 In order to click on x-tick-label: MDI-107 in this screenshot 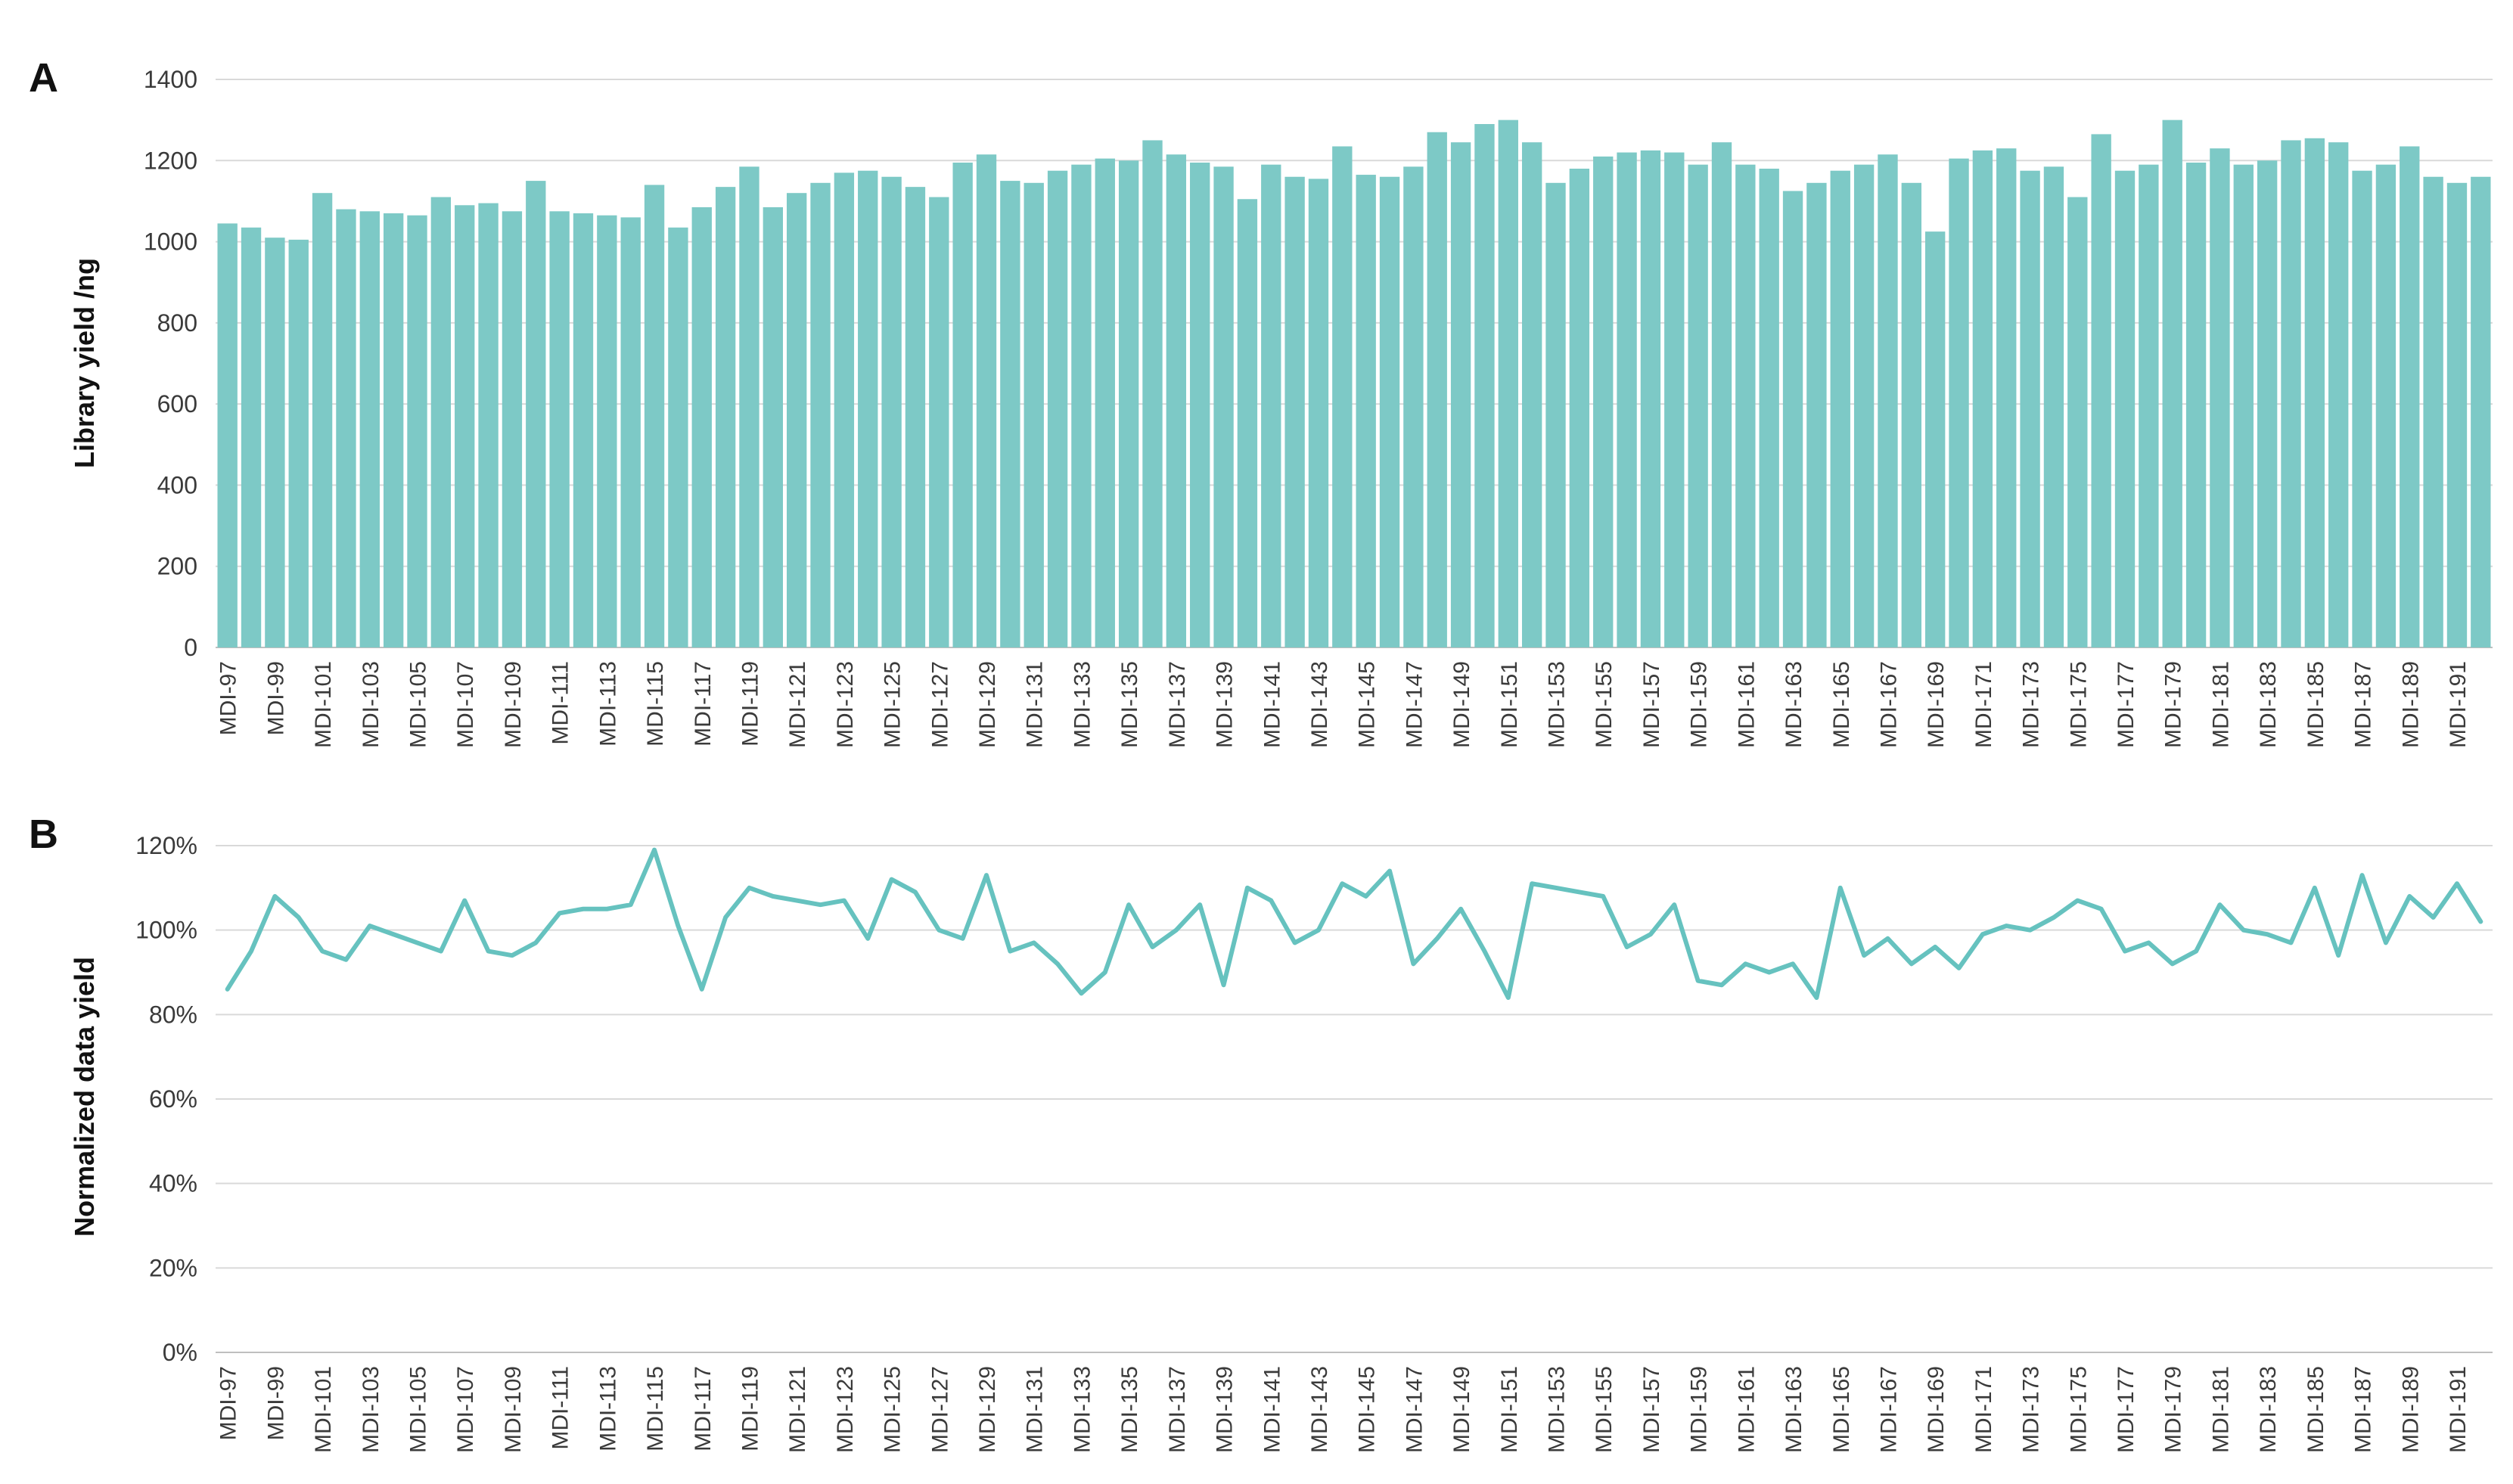, I will do `click(465, 1409)`.